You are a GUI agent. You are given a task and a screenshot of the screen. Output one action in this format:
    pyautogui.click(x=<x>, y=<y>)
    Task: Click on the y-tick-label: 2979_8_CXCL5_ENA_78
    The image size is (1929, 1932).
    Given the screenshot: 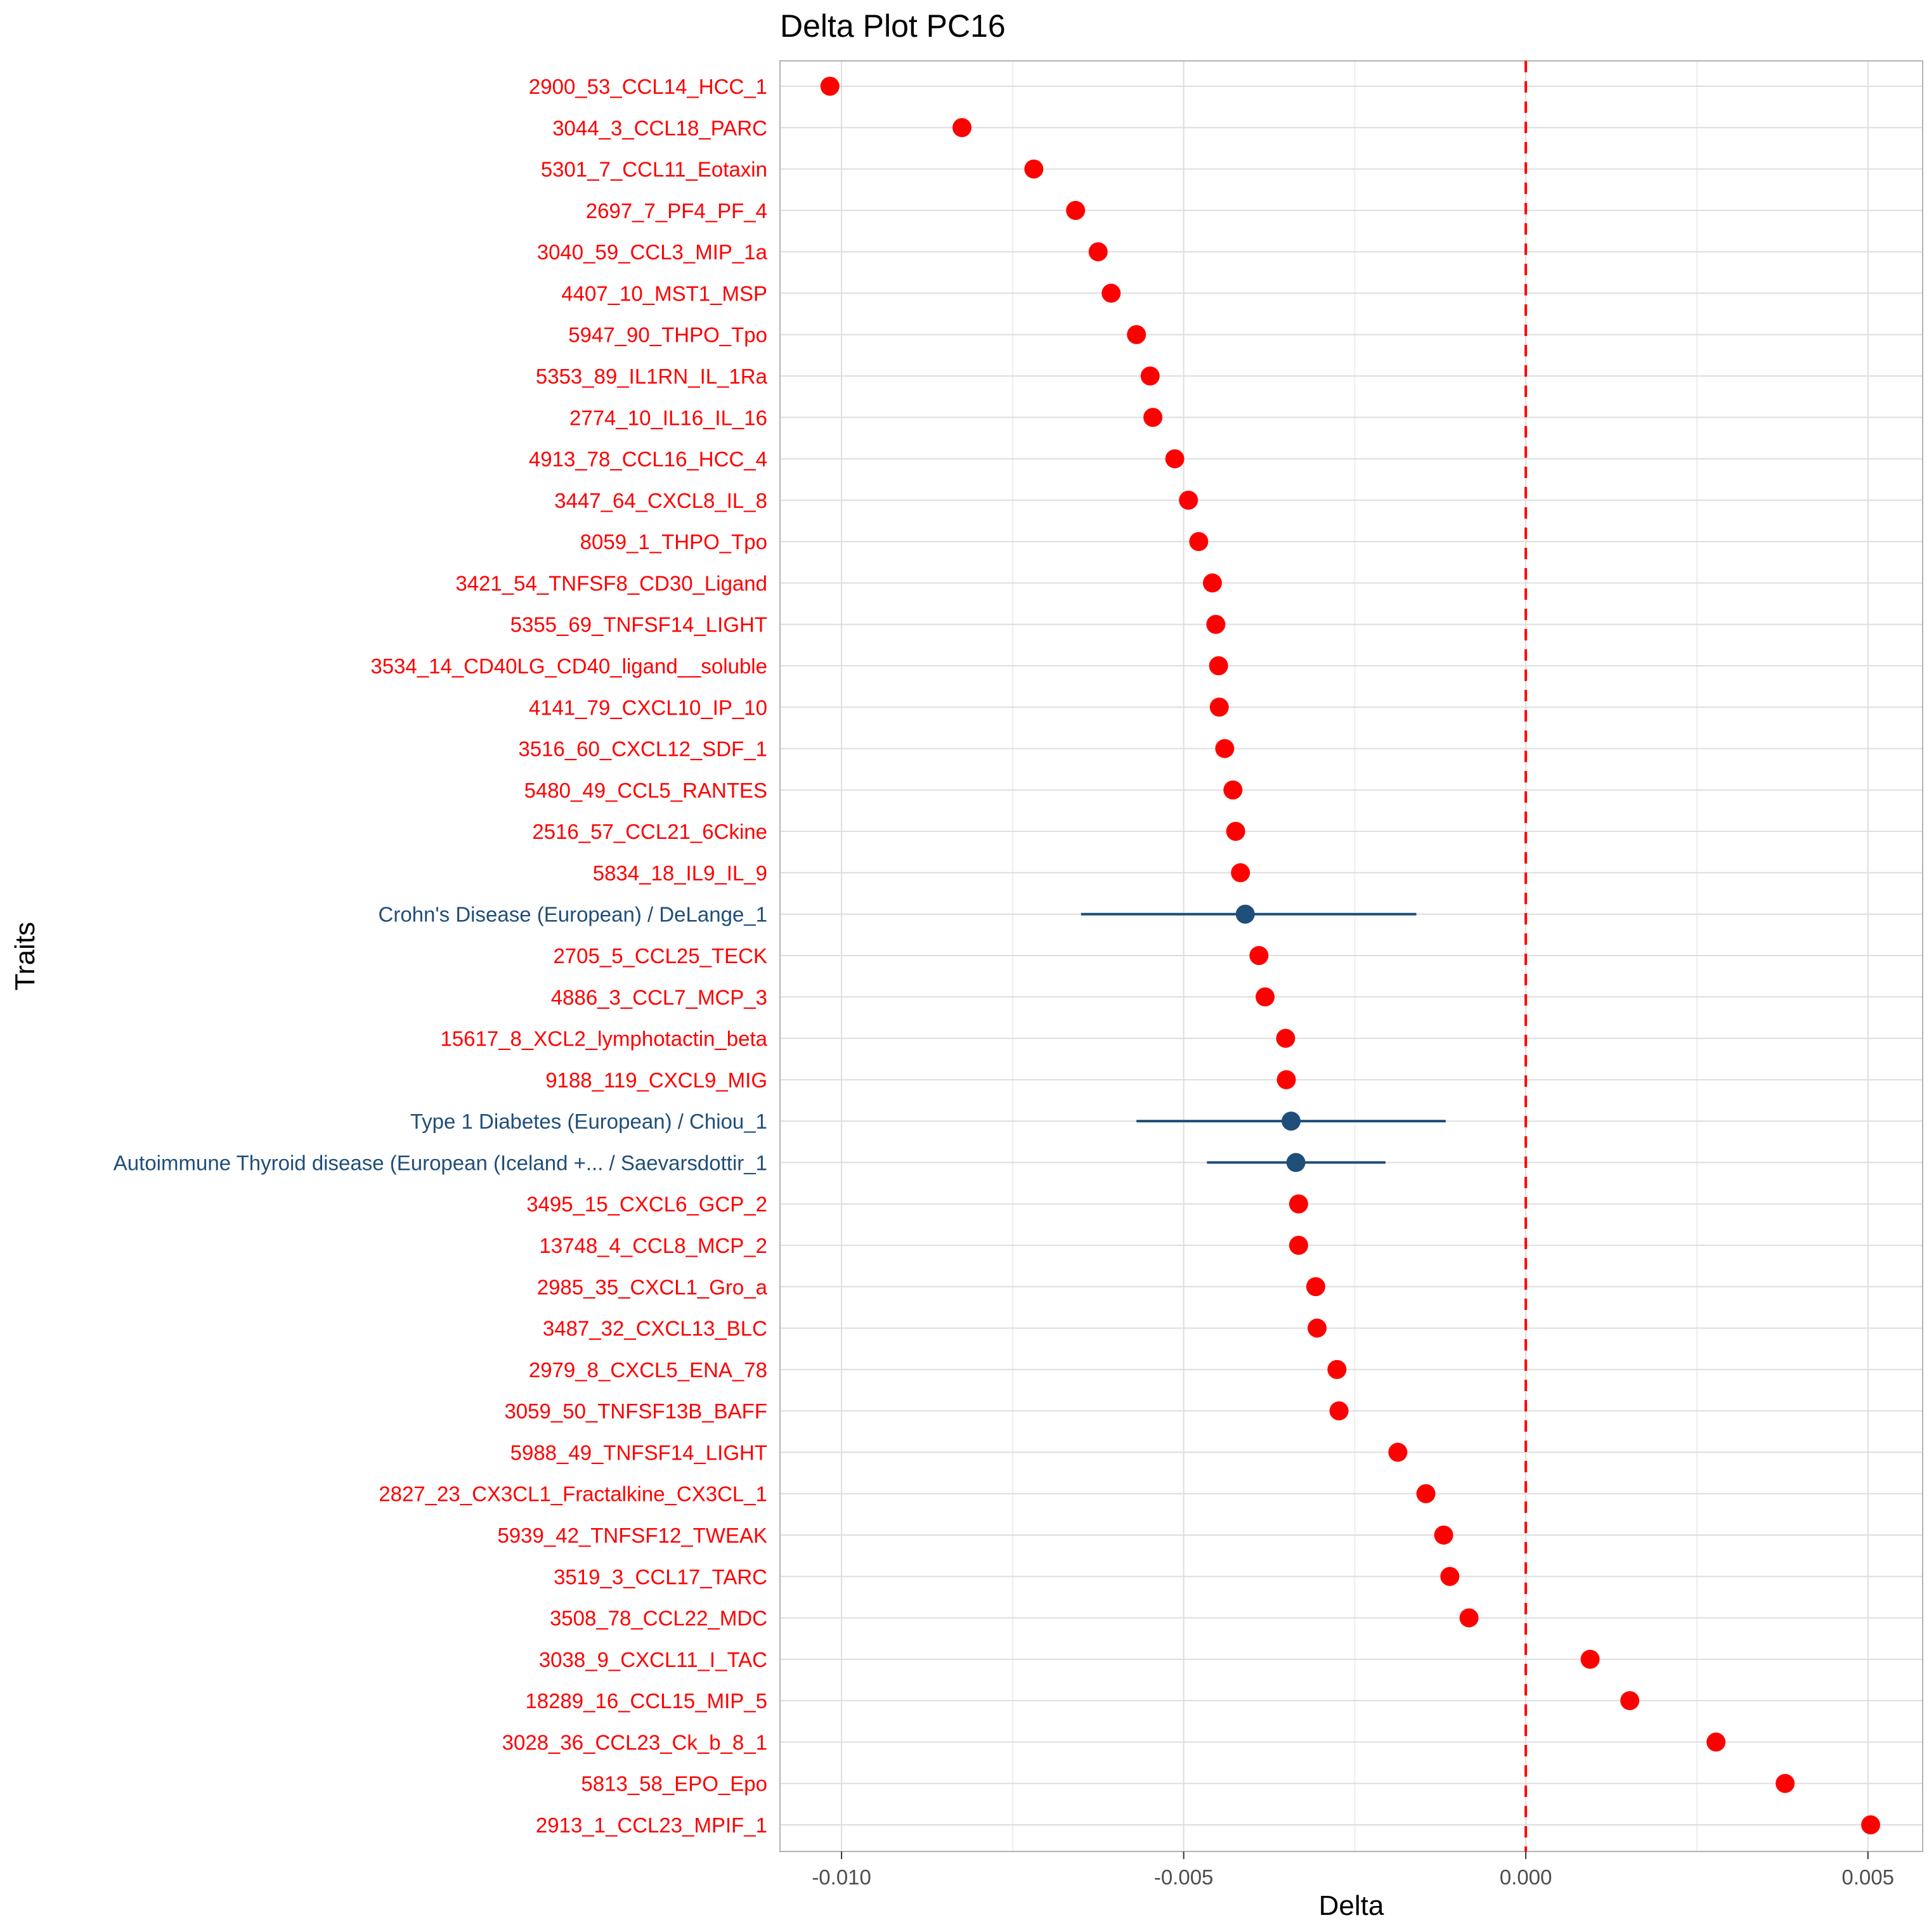 What is the action you would take?
    pyautogui.click(x=648, y=1370)
    